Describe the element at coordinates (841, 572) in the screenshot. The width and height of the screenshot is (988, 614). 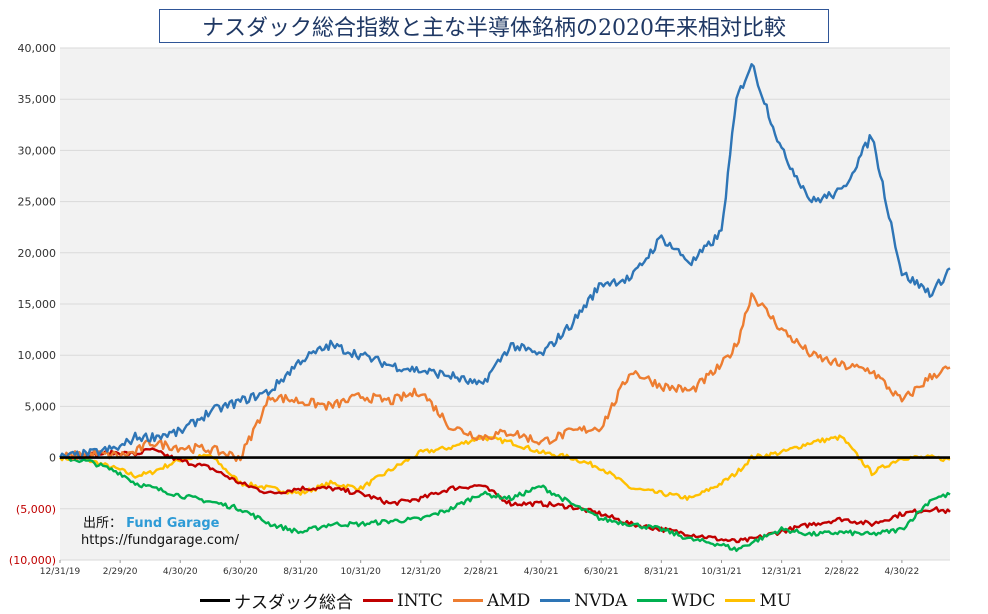
I see `x-tick-label: 2/28/22` at that location.